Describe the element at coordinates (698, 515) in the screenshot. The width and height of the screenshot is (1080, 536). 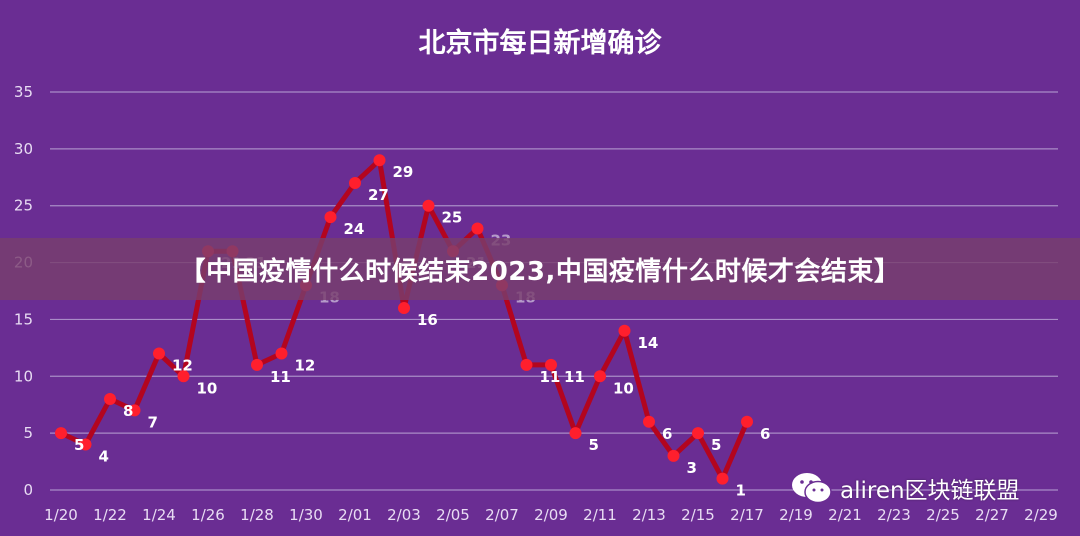
I see `x-tick-label: 2/15` at that location.